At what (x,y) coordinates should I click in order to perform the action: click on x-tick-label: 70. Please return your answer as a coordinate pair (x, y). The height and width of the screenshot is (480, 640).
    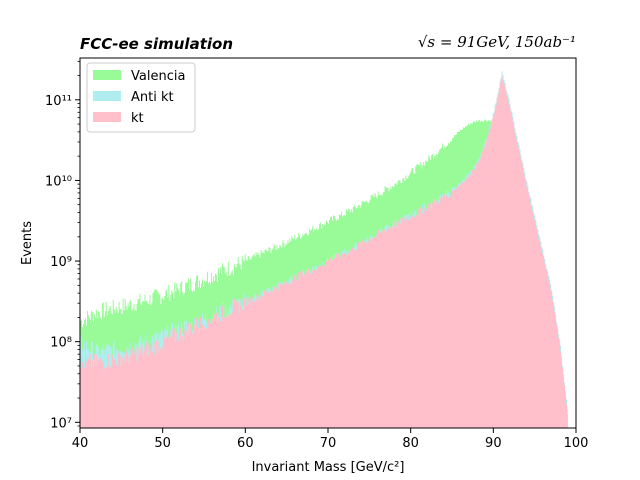
    Looking at the image, I should click on (328, 443).